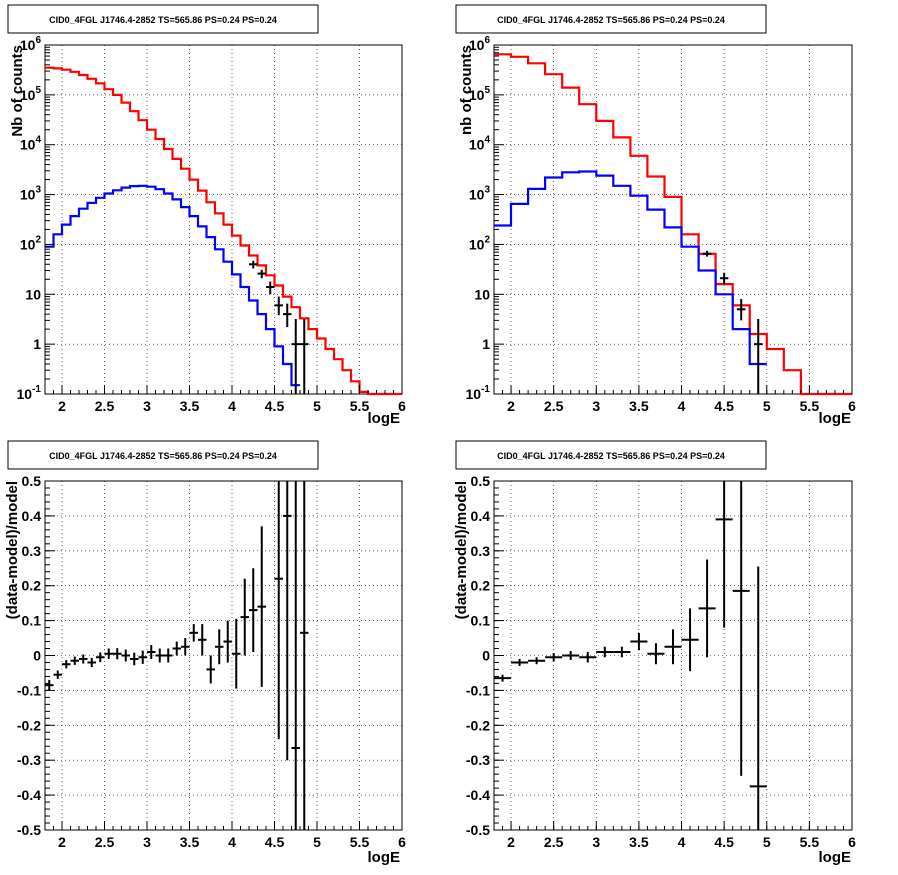 This screenshot has height=875, width=898. I want to click on y-tick-label: -0.4, so click(29, 795).